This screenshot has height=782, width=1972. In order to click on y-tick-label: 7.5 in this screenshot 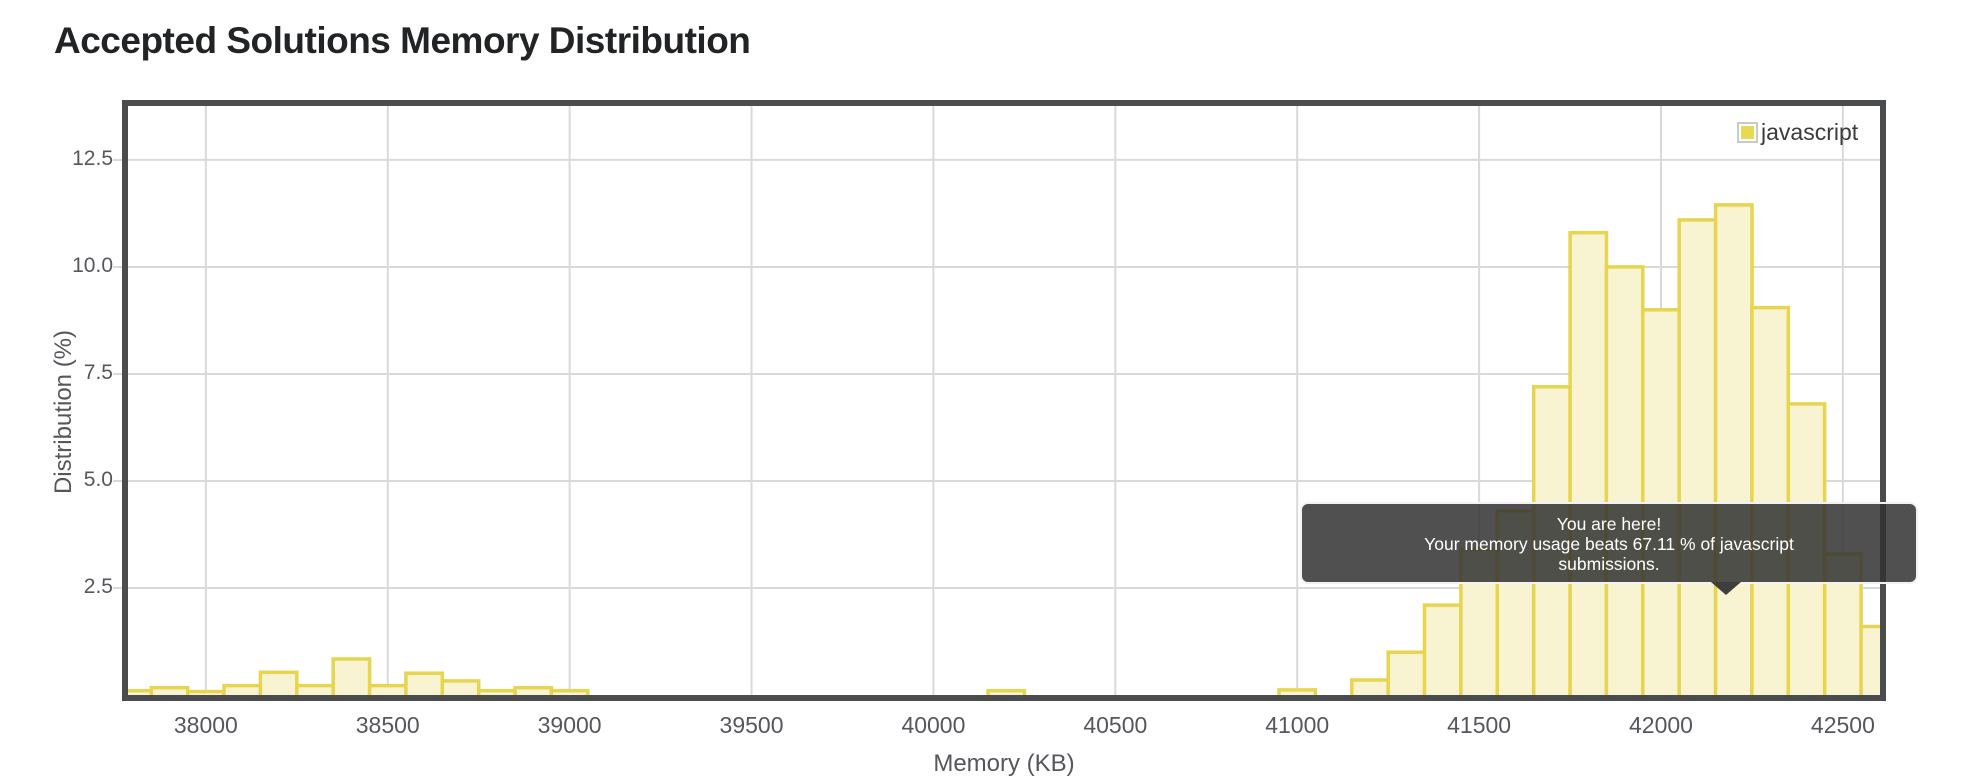, I will do `click(98, 372)`.